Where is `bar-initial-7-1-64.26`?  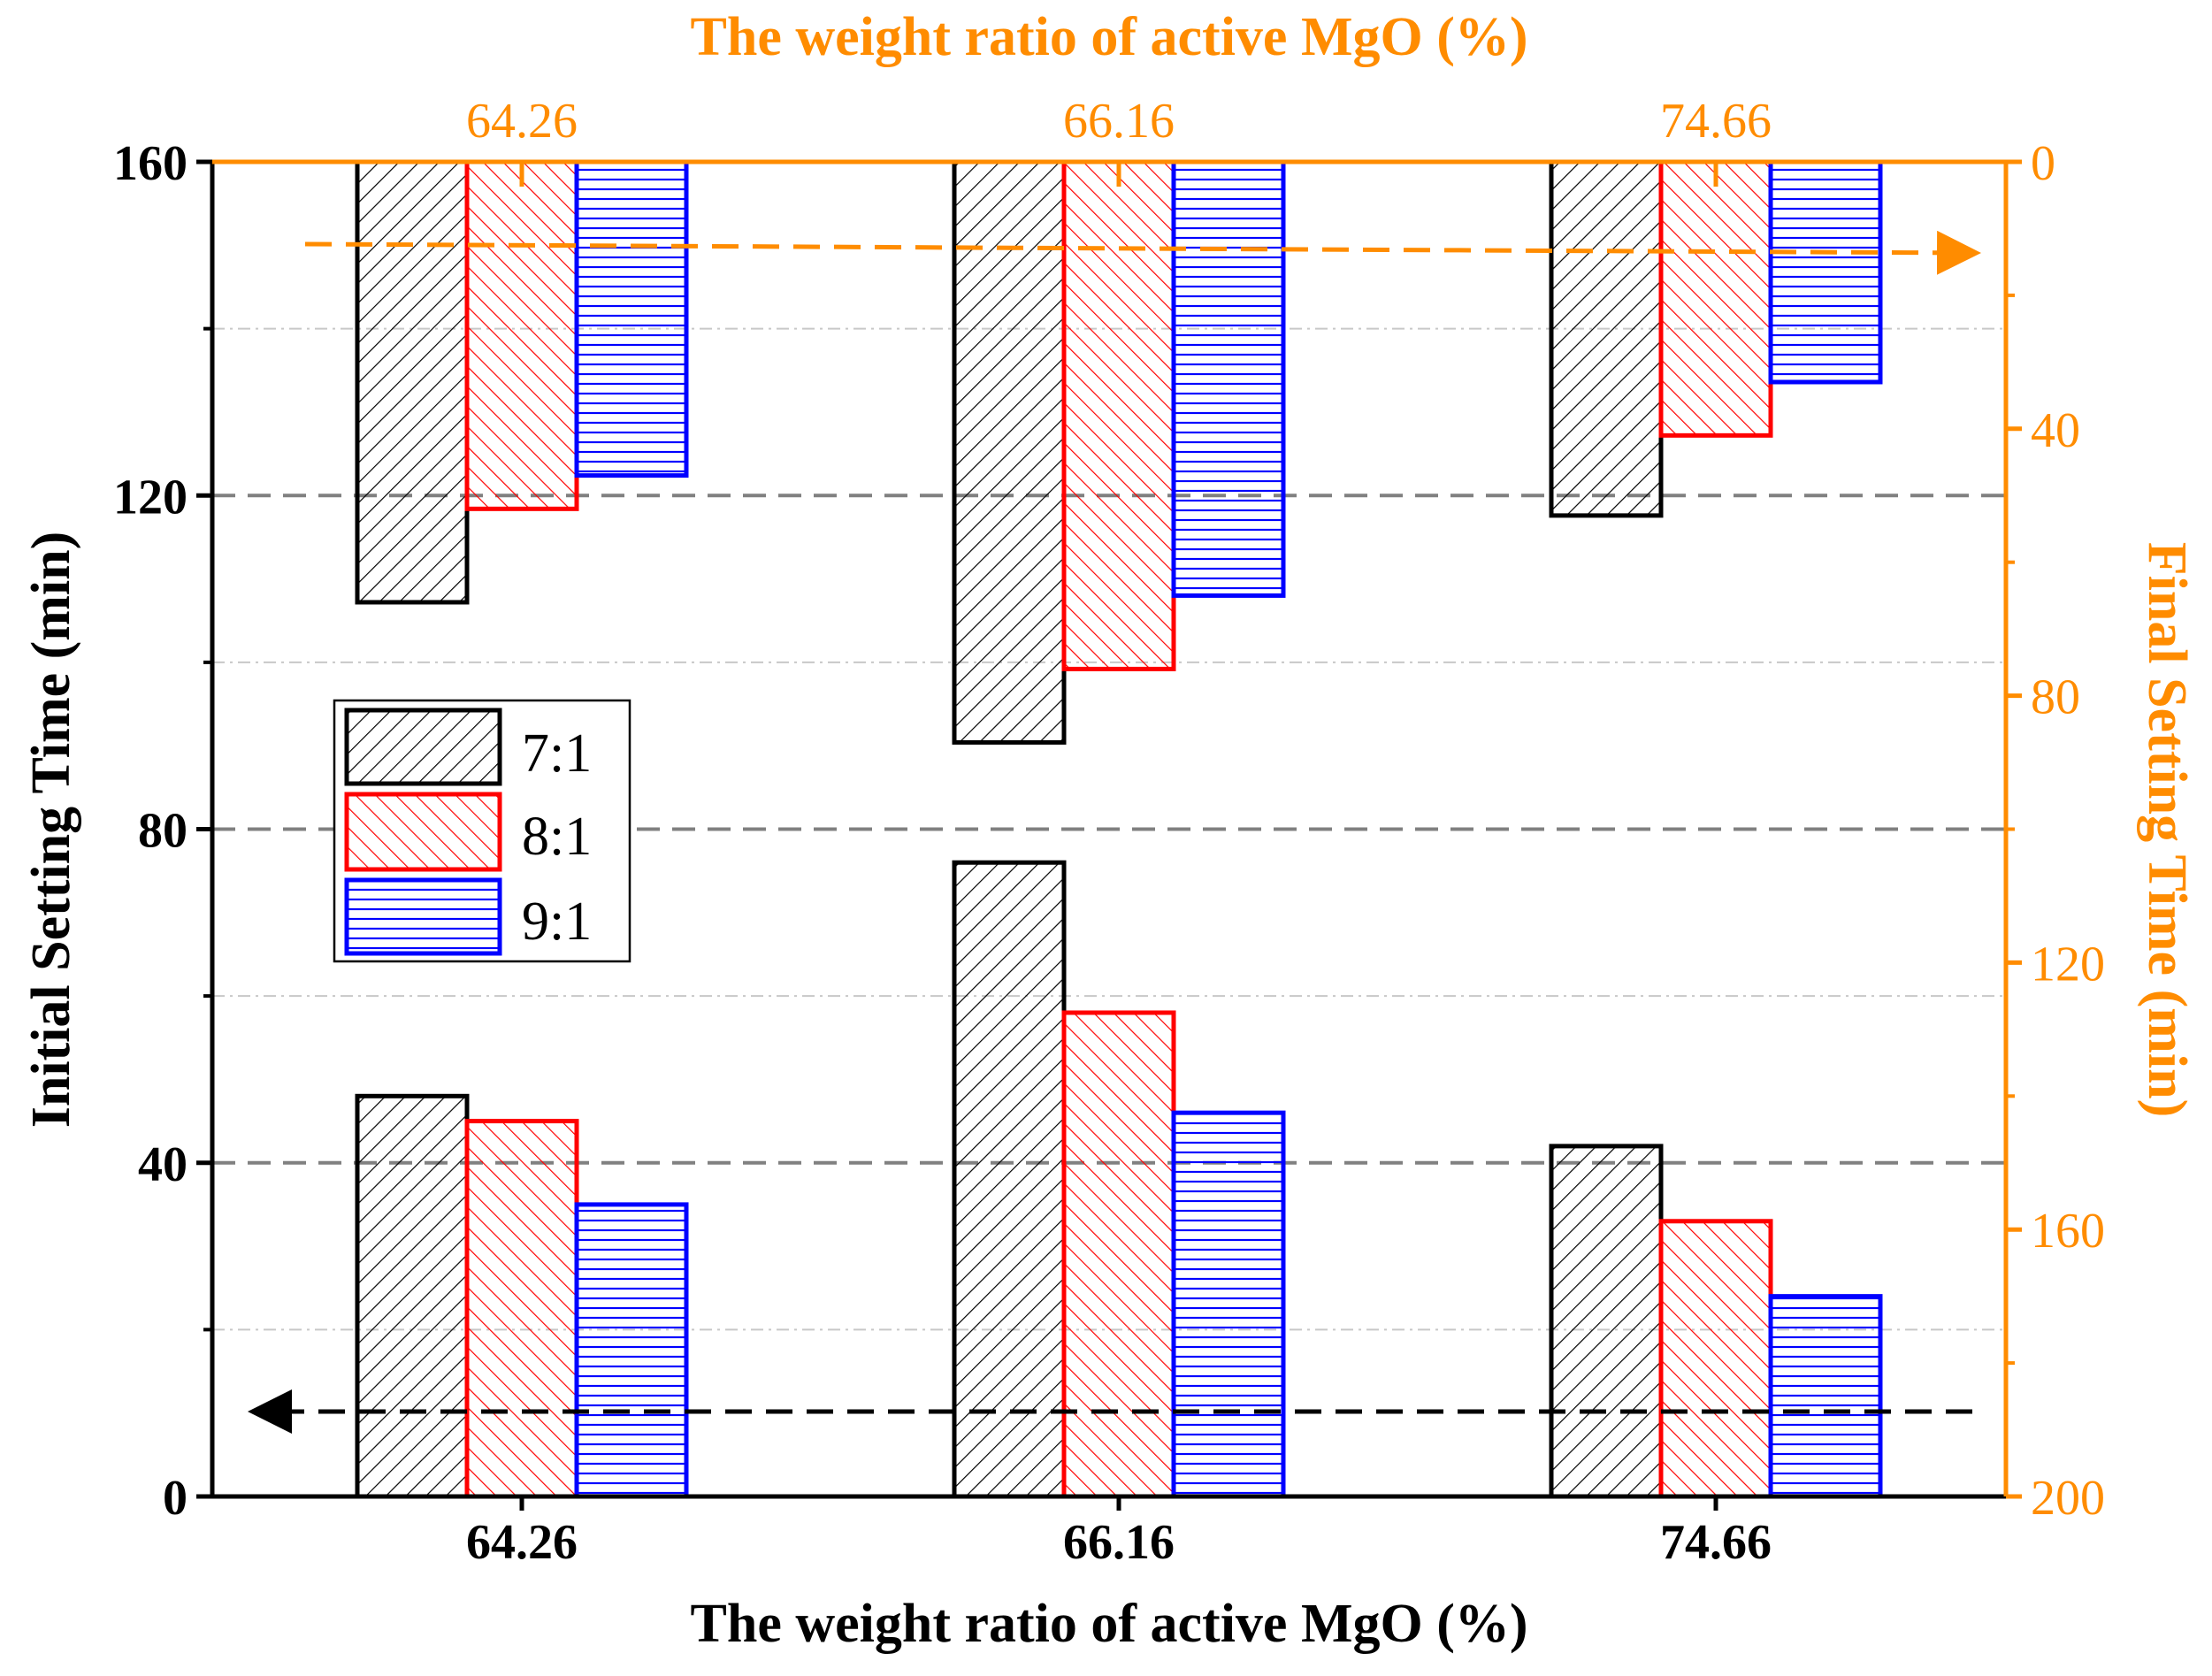
bar-initial-7-1-64.26 is located at coordinates (412, 1296).